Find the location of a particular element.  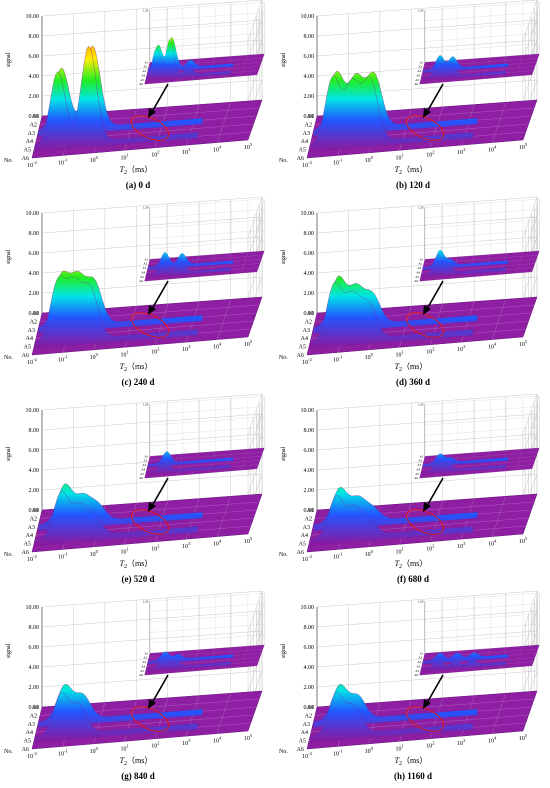

x-tick-exp: 4 is located at coordinates (220, 147).